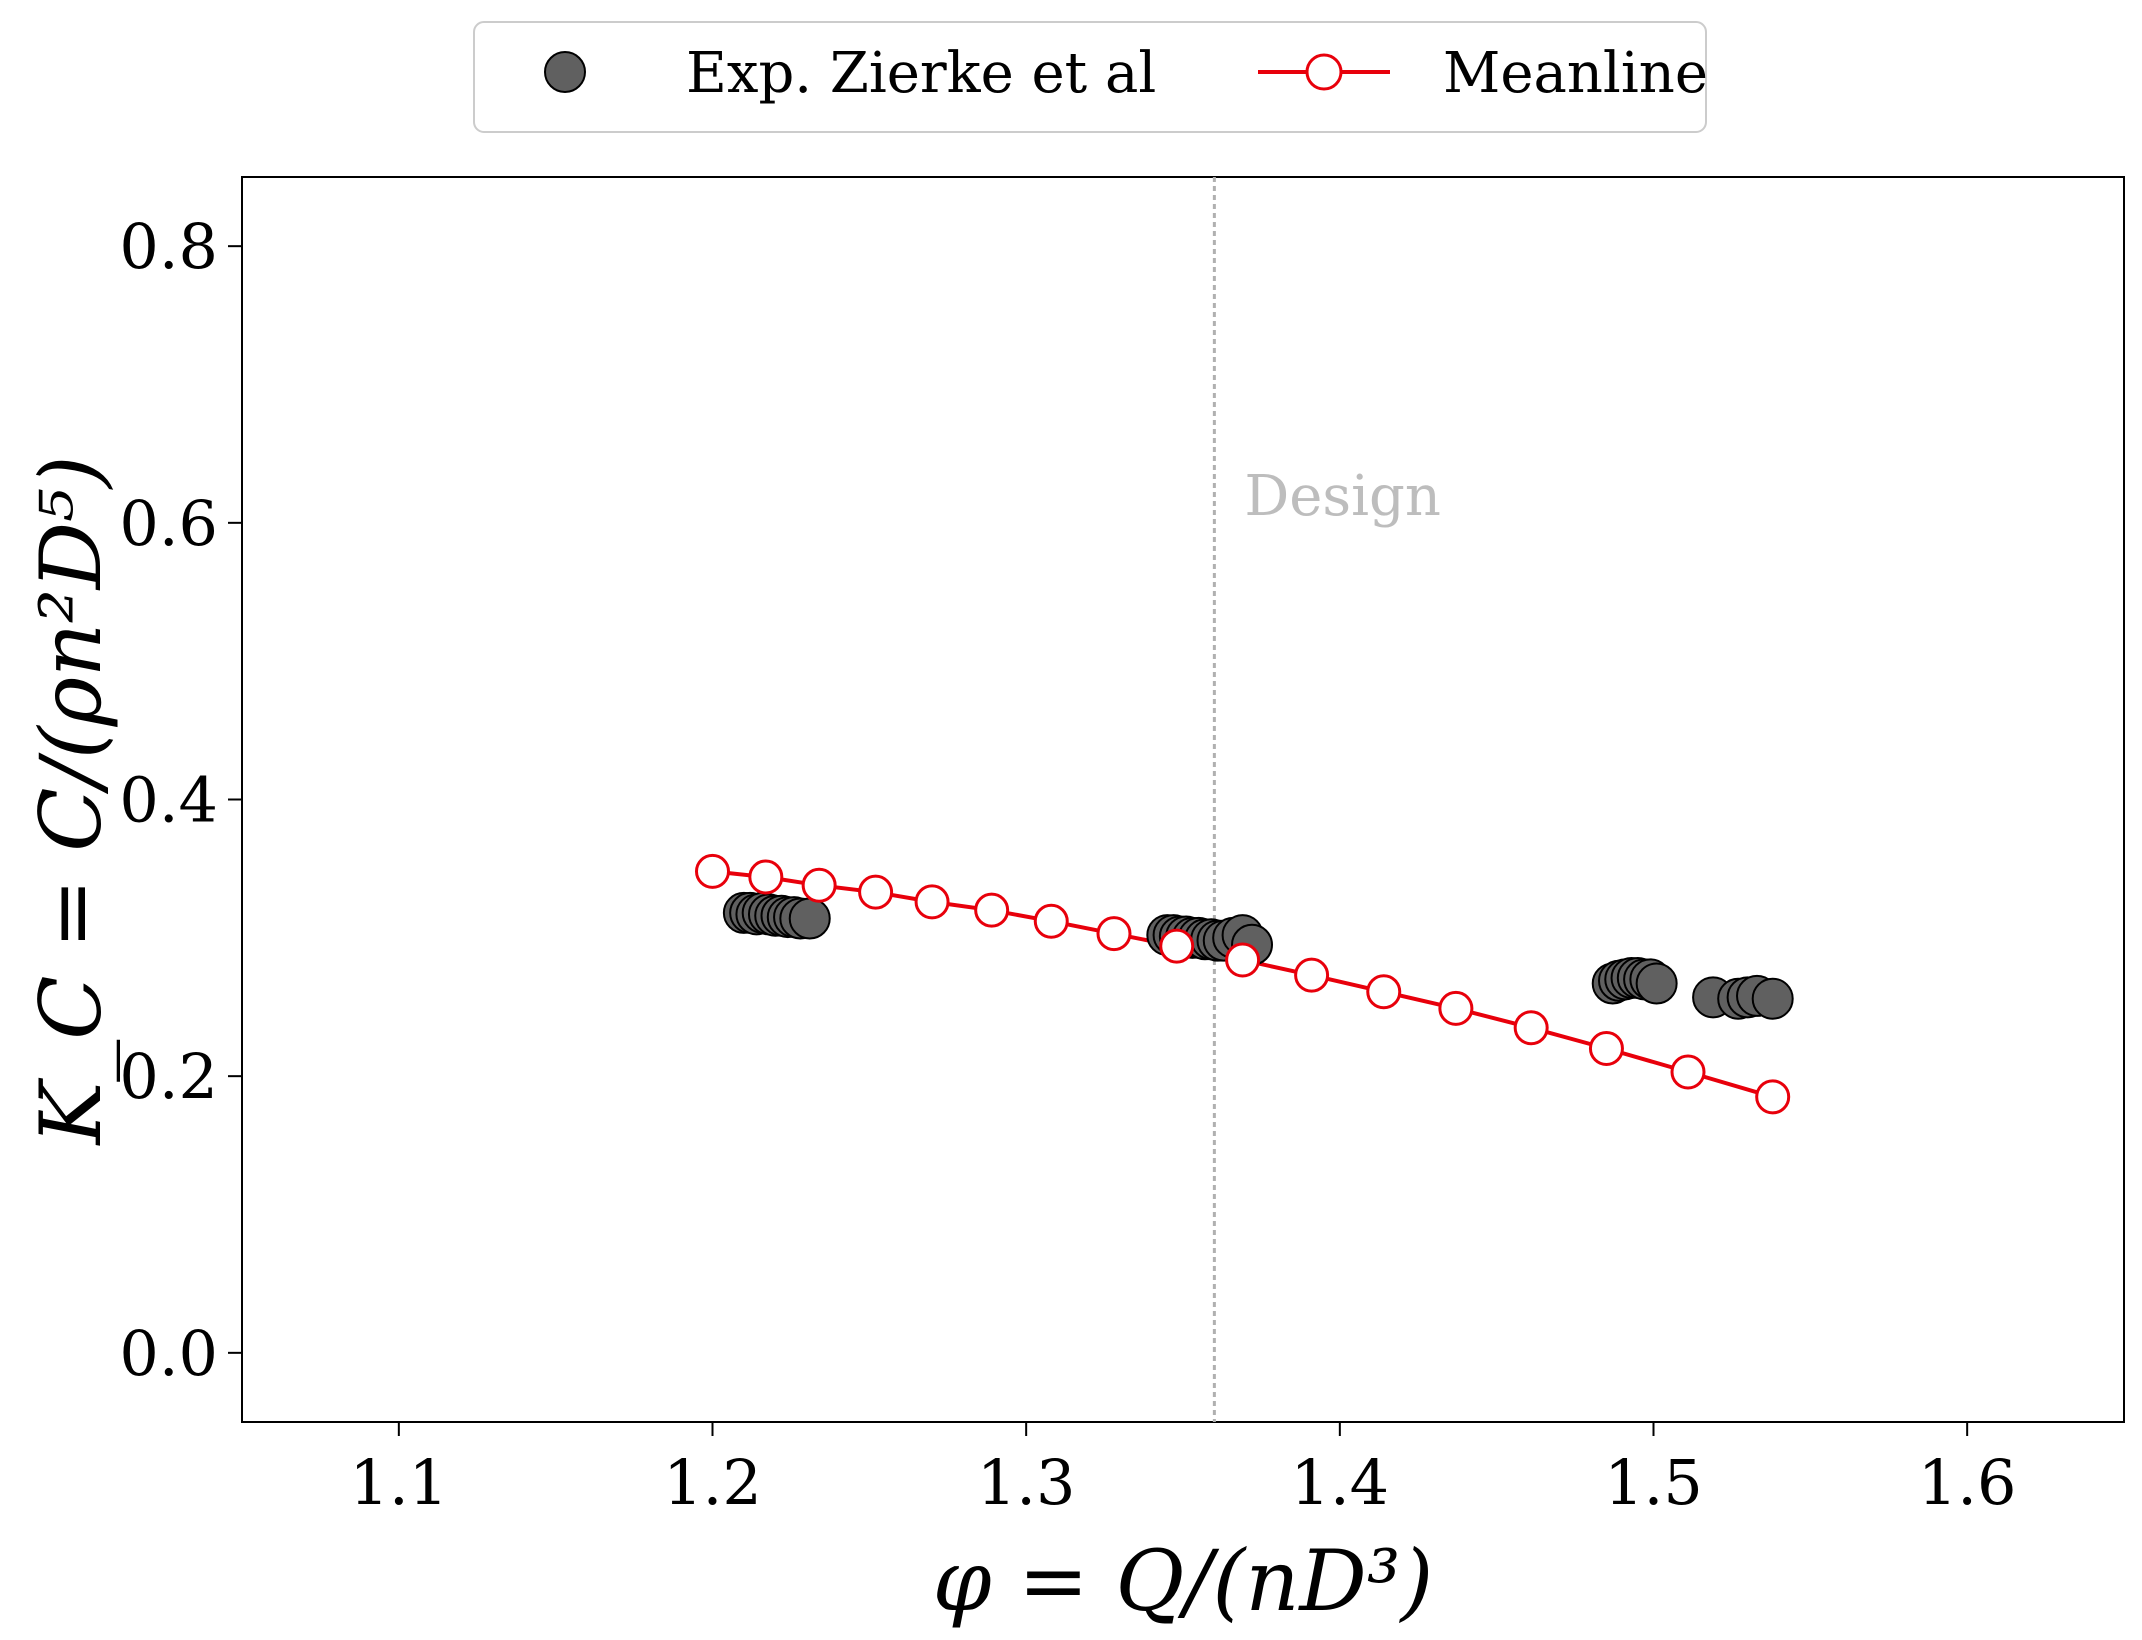  Describe the element at coordinates (1575, 73) in the screenshot. I see `legend-label-meanline: Meanline` at that location.